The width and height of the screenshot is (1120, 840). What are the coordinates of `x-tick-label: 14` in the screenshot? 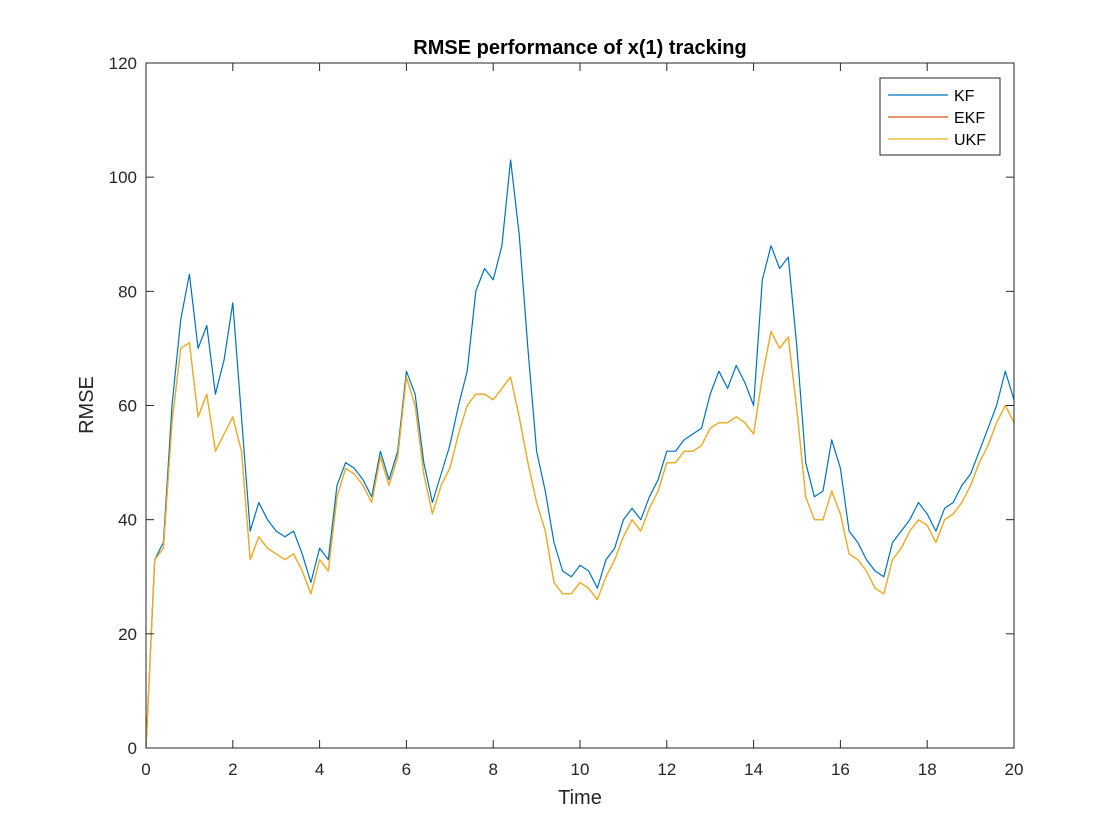 It's located at (753, 769).